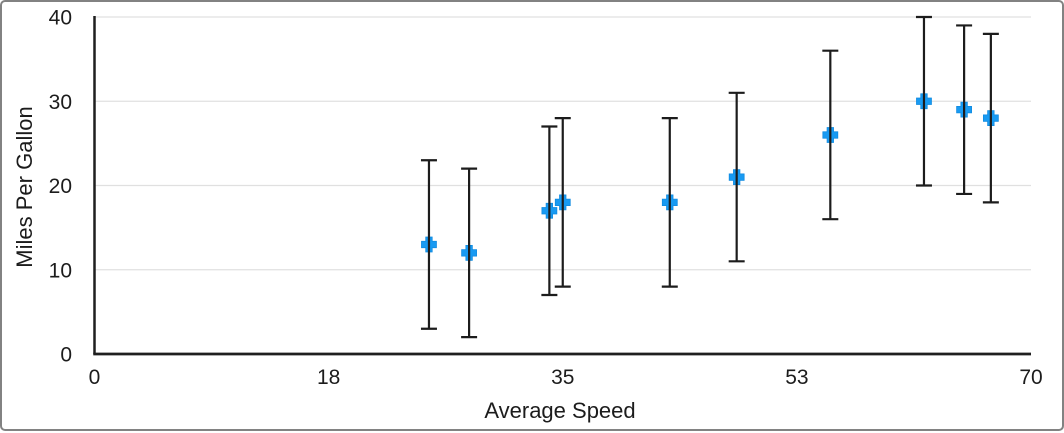 This screenshot has width=1064, height=433. What do you see at coordinates (24, 187) in the screenshot?
I see `y-axis-title: Miles Per Gallon` at bounding box center [24, 187].